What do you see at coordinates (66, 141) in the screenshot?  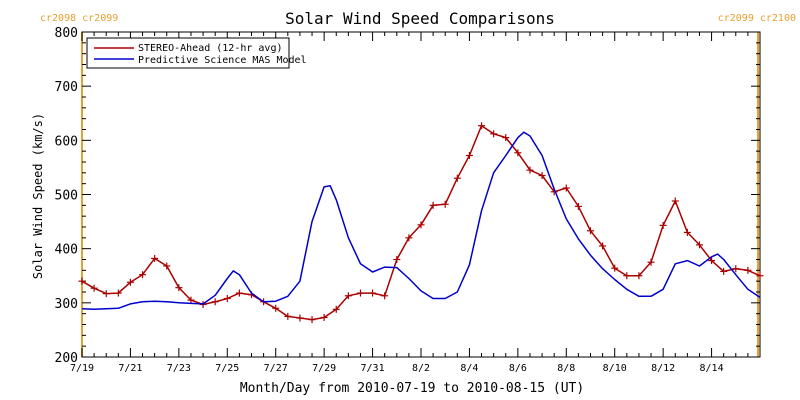 I see `y-tick-label: 600` at bounding box center [66, 141].